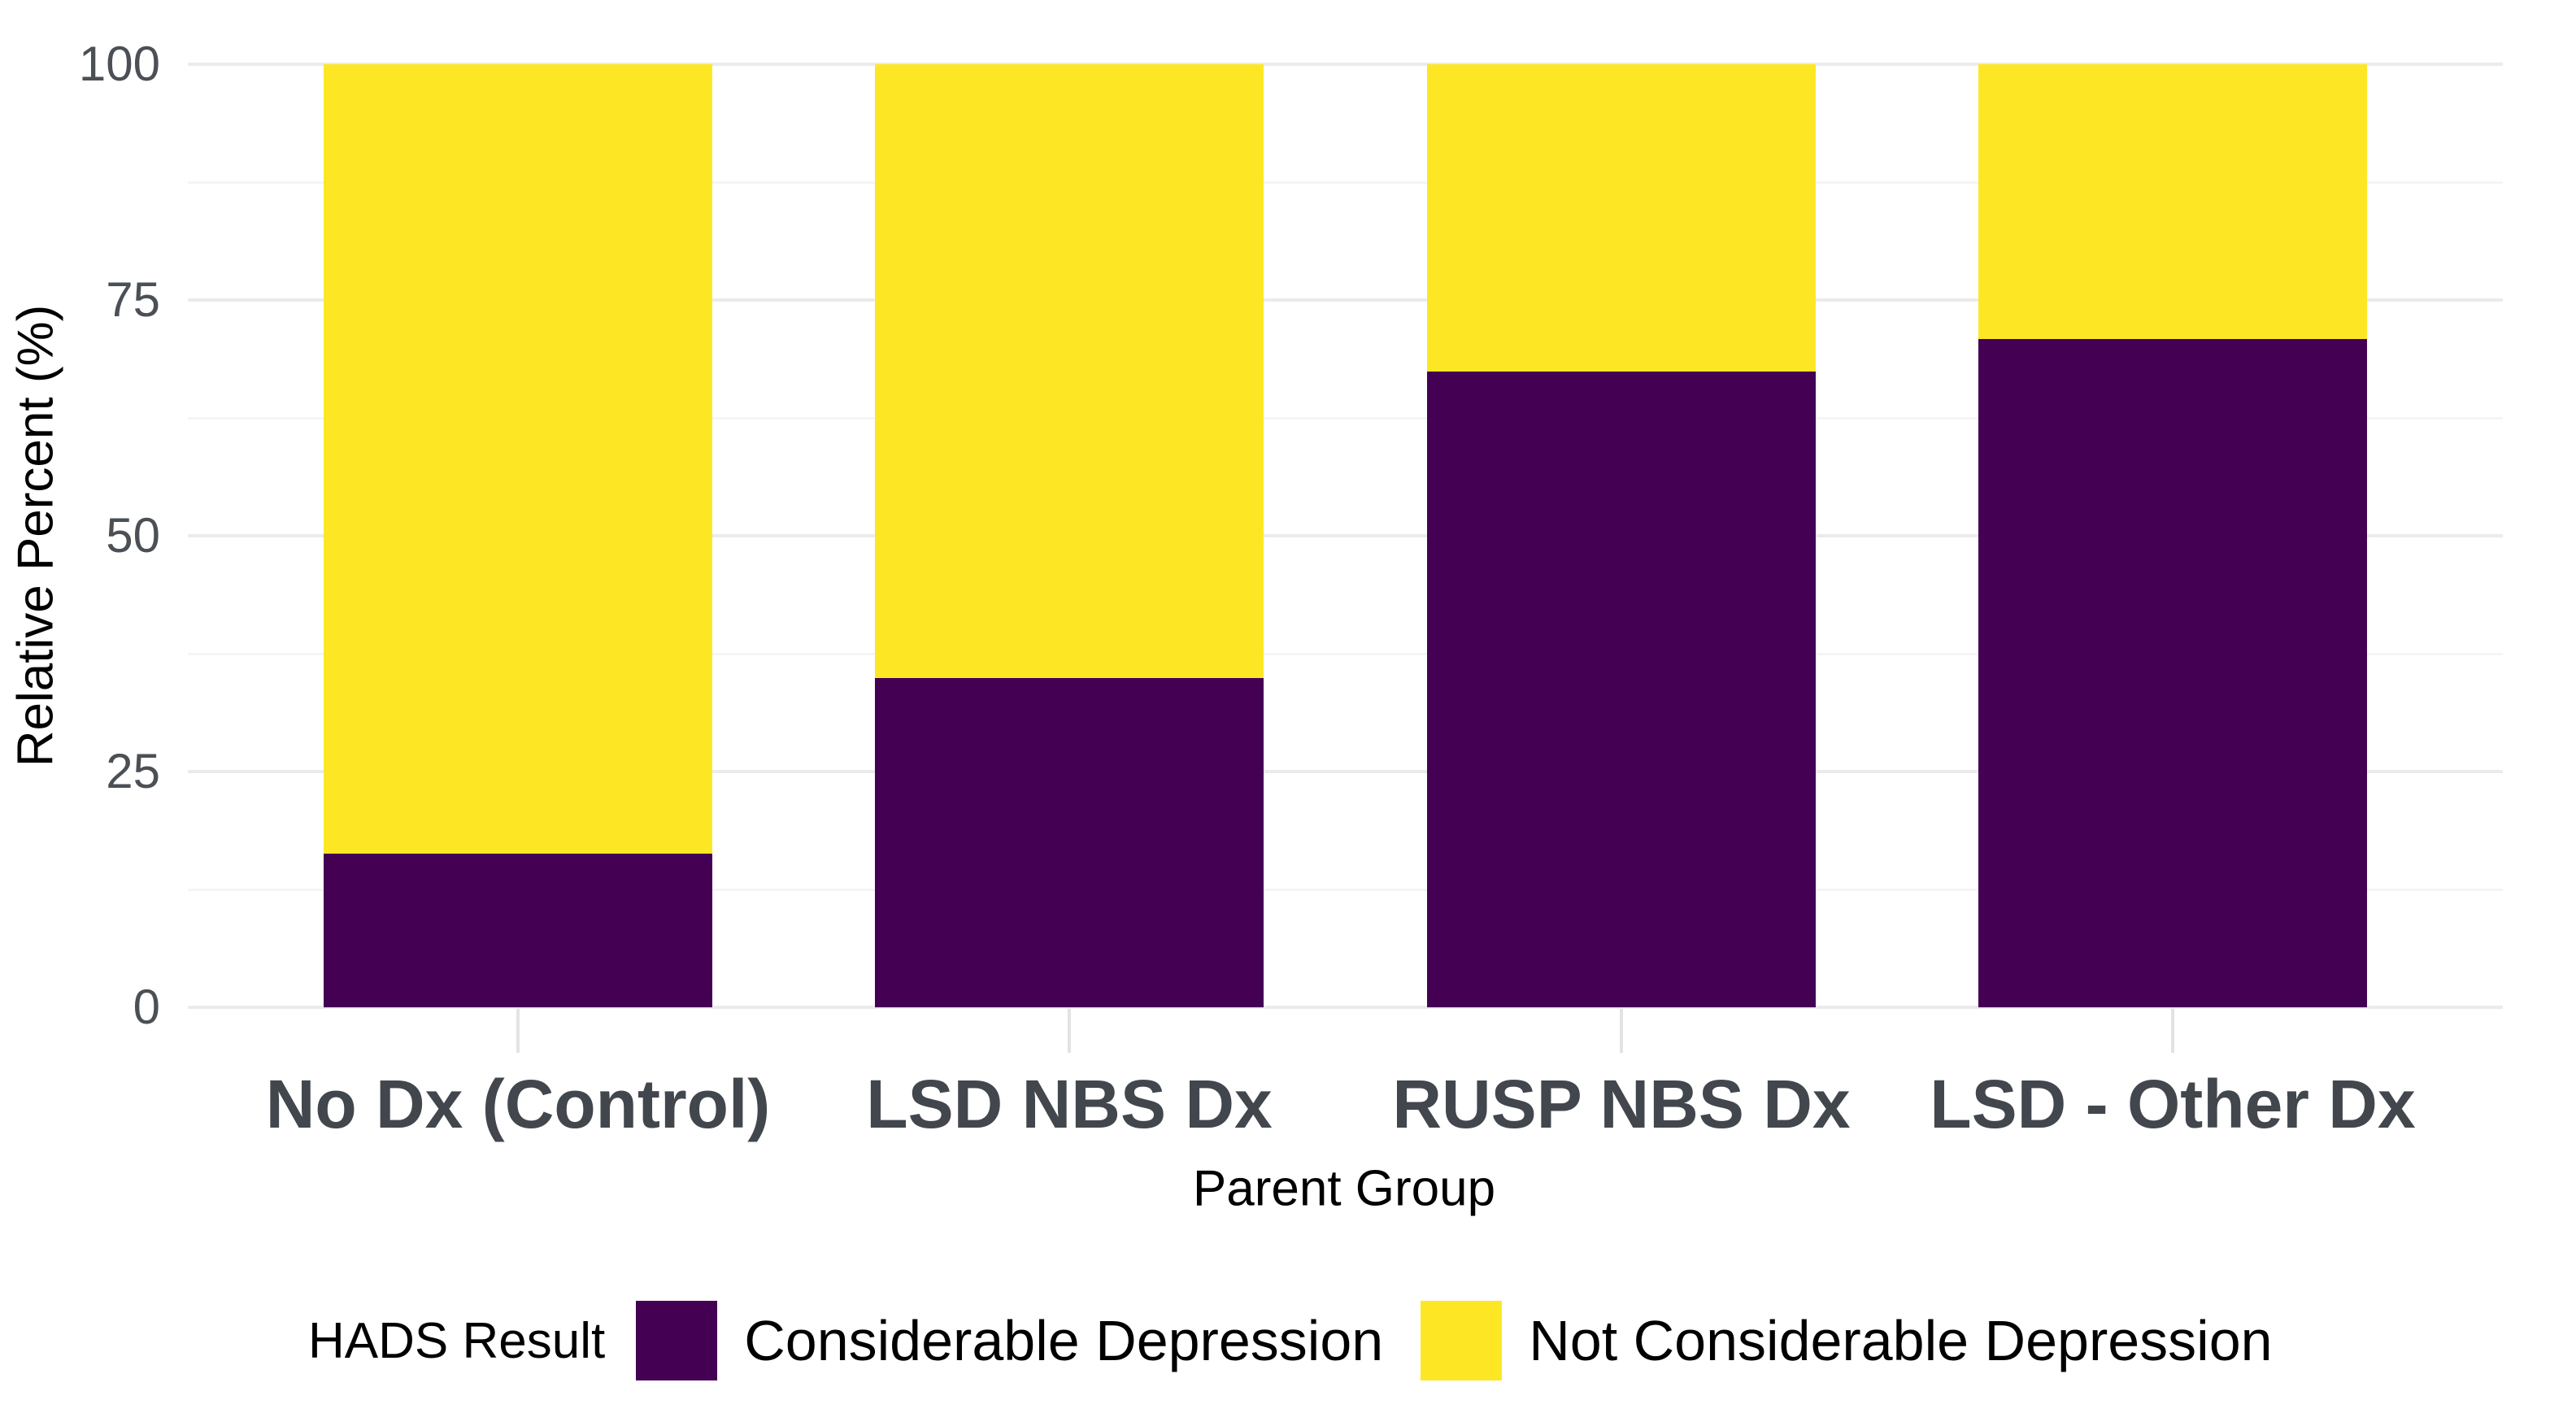 This screenshot has width=2576, height=1413. Describe the element at coordinates (1064, 1340) in the screenshot. I see `legend-label: Considerable Depression` at that location.